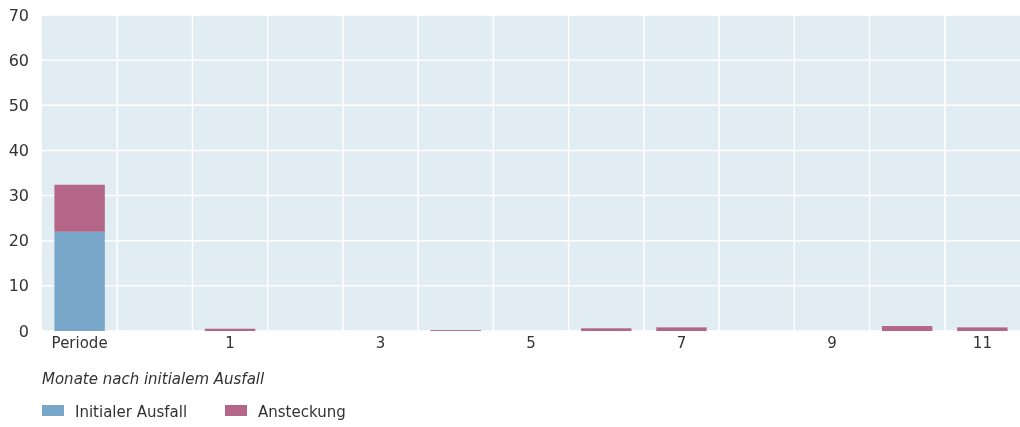  What do you see at coordinates (79, 343) in the screenshot?
I see `x-tick-label: Periode` at bounding box center [79, 343].